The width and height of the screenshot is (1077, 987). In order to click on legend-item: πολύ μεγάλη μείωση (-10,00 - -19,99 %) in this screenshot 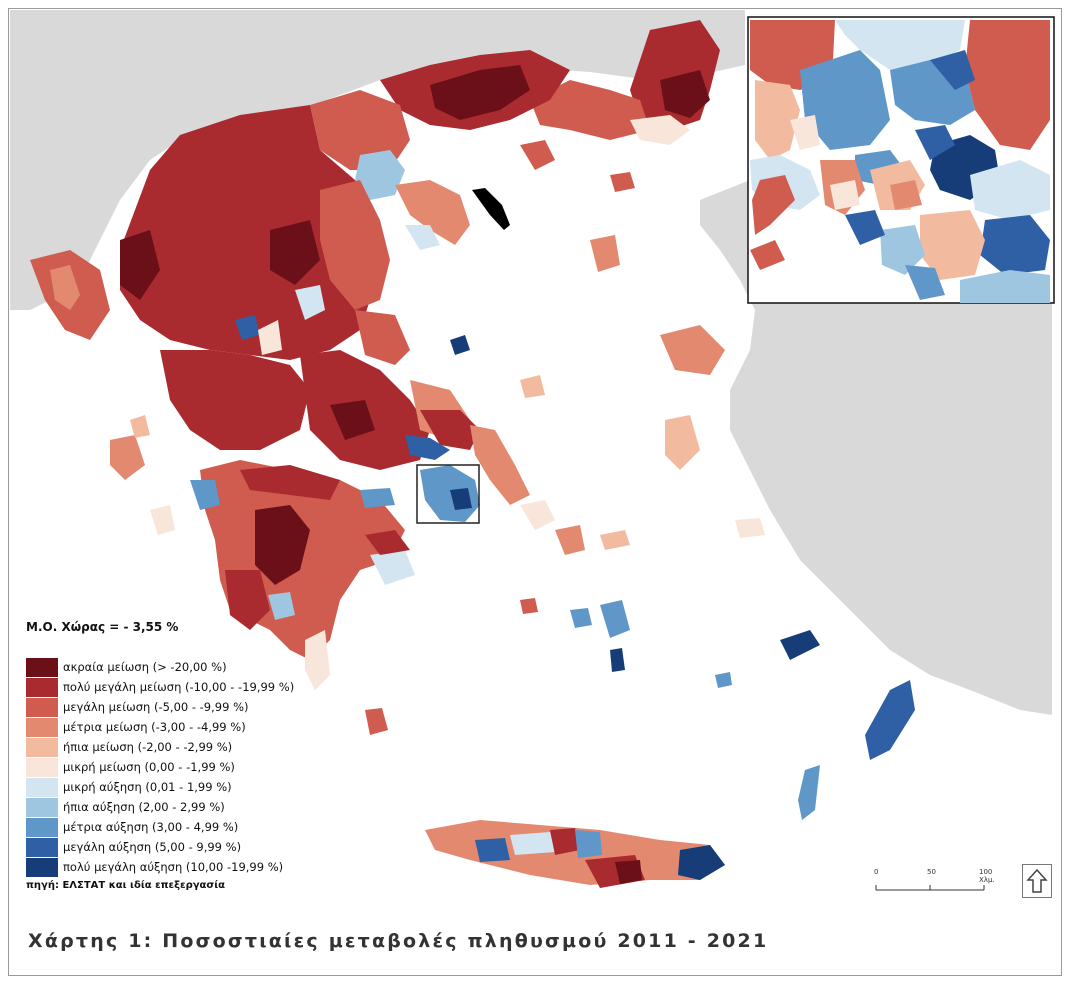, I will do `click(160, 687)`.